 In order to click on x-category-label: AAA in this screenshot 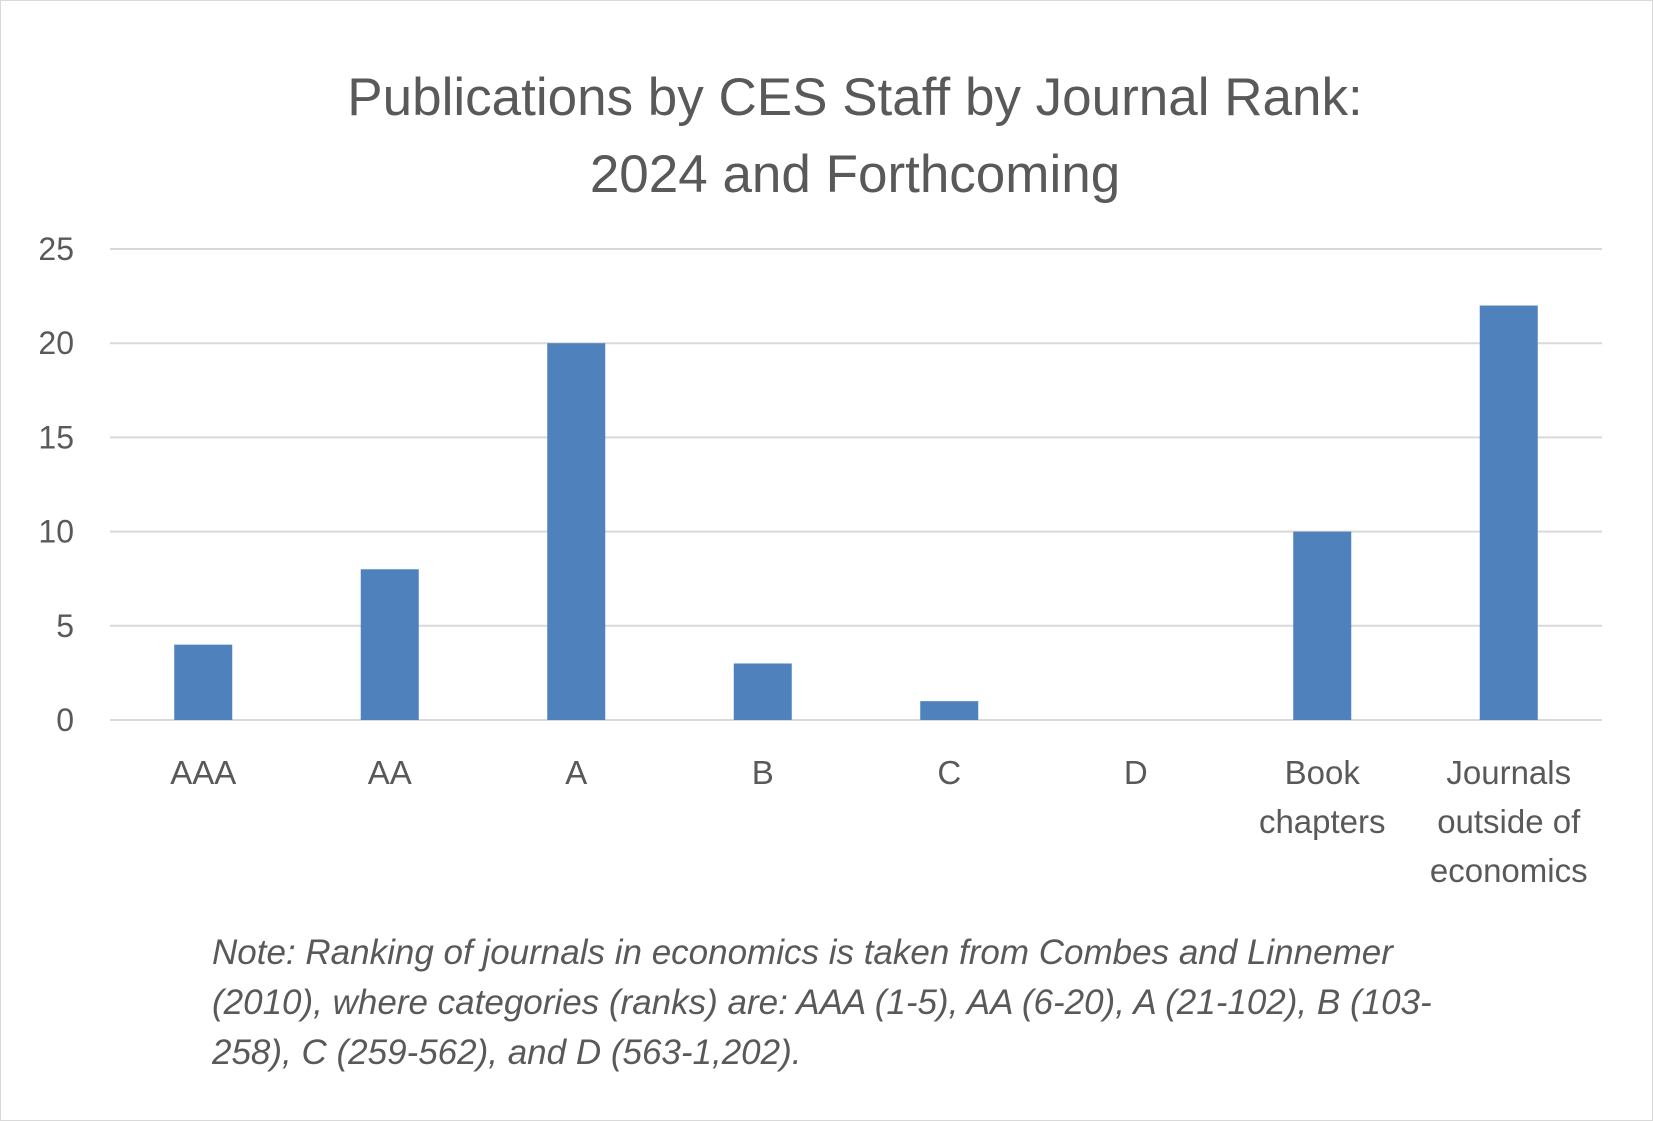, I will do `click(203, 772)`.